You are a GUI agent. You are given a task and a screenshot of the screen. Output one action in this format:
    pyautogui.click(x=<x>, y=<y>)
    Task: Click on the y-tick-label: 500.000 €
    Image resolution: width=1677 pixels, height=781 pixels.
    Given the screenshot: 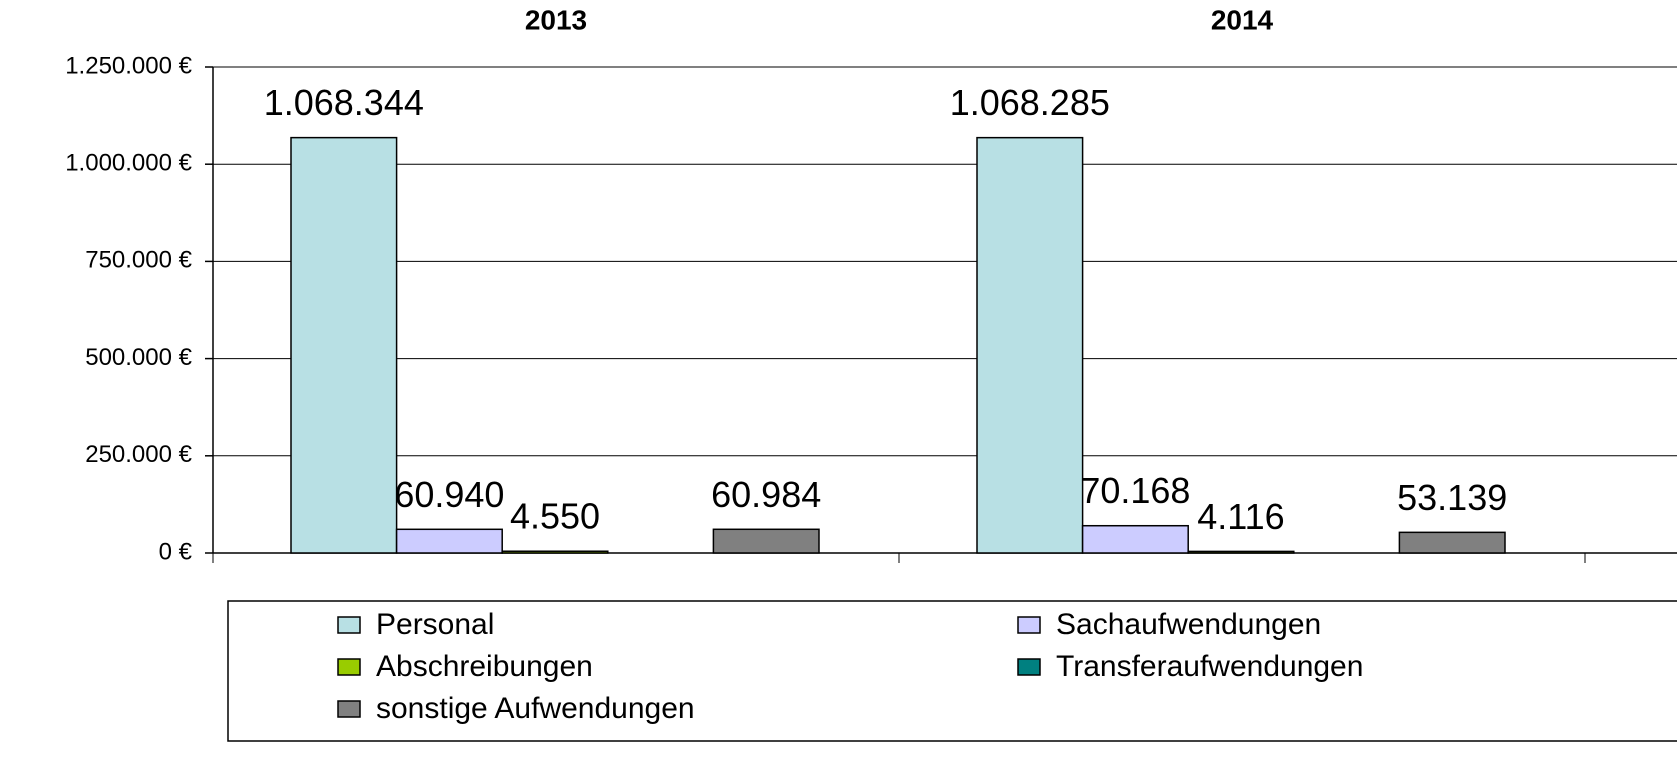 What is the action you would take?
    pyautogui.click(x=138, y=357)
    